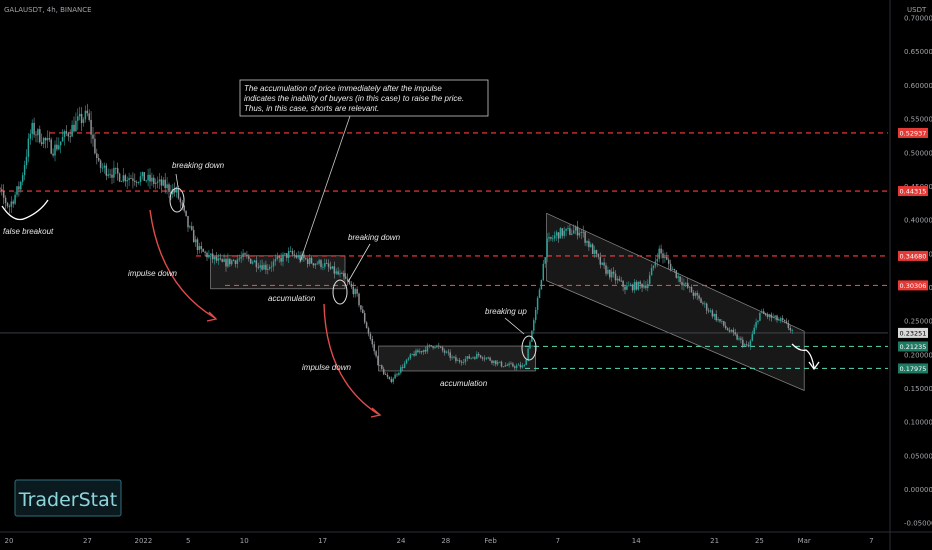 This screenshot has width=932, height=550. Describe the element at coordinates (292, 298) in the screenshot. I see `accumulation-label-1: accumulation` at that location.